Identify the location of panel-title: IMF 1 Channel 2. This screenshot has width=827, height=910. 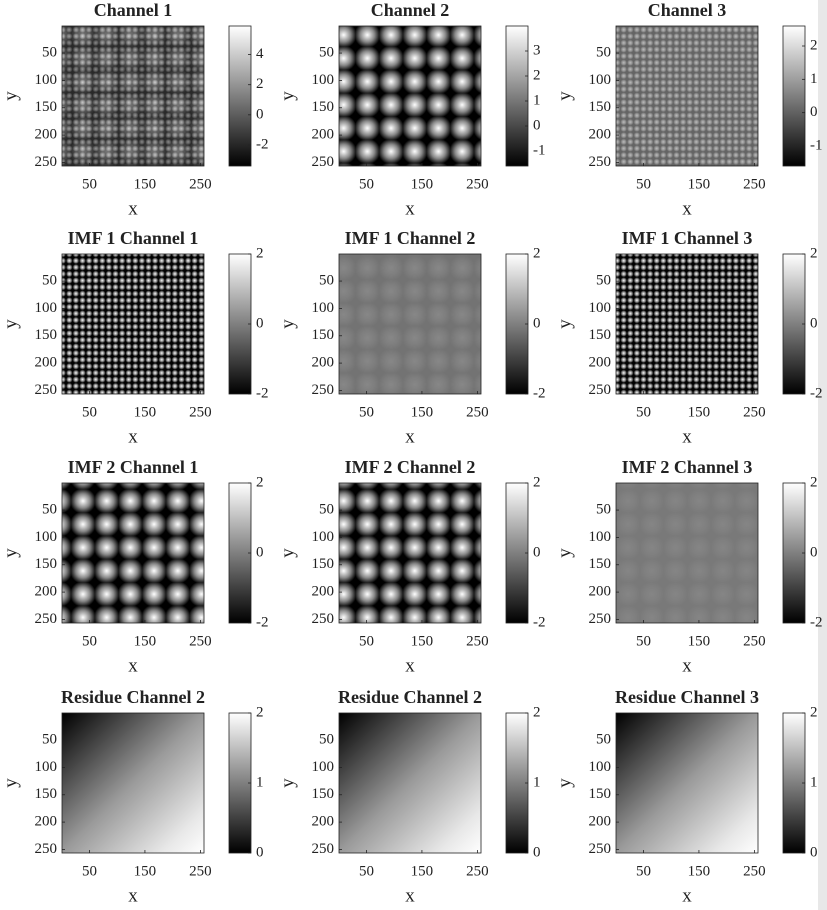
(410, 238).